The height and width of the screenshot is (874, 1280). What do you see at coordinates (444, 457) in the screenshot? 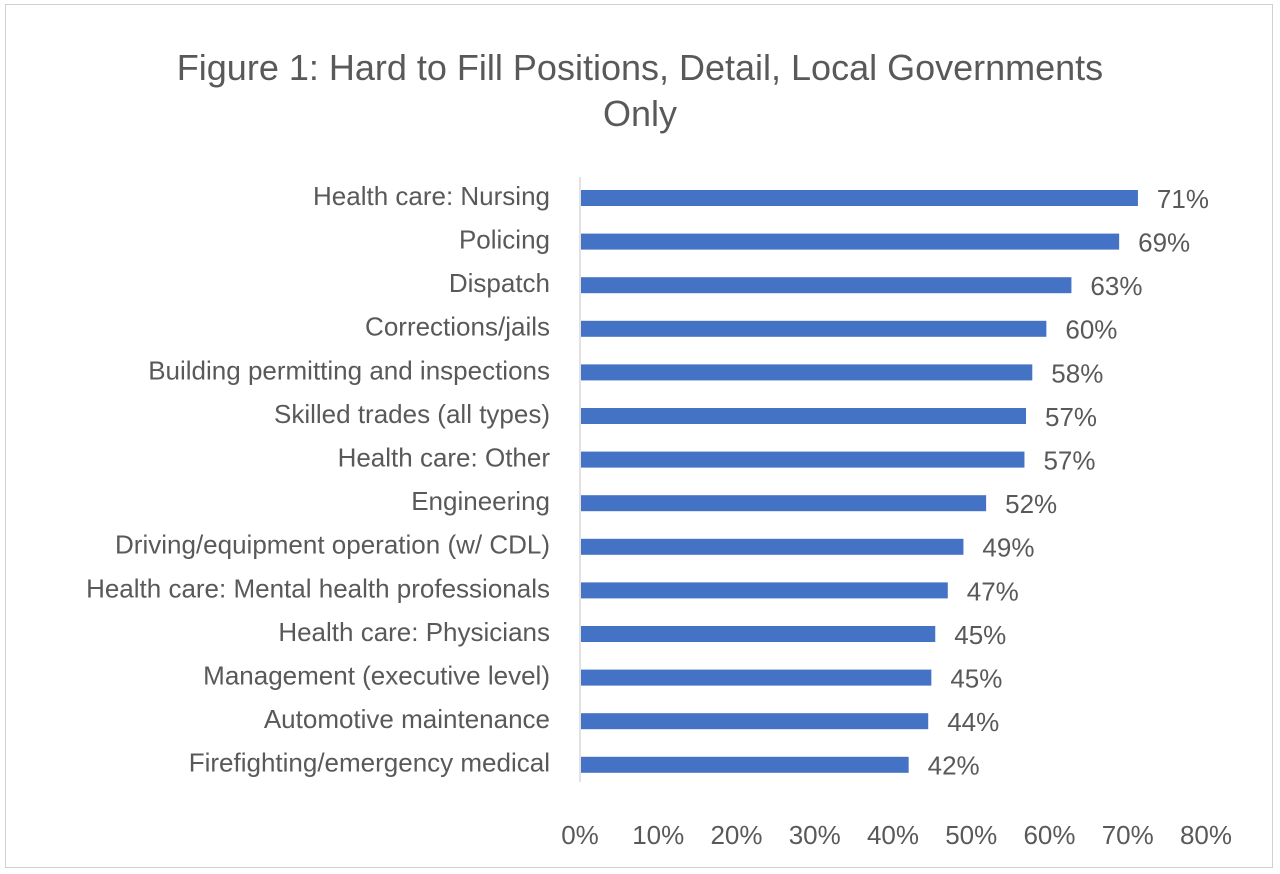
I see `category-label: Health care: Other` at bounding box center [444, 457].